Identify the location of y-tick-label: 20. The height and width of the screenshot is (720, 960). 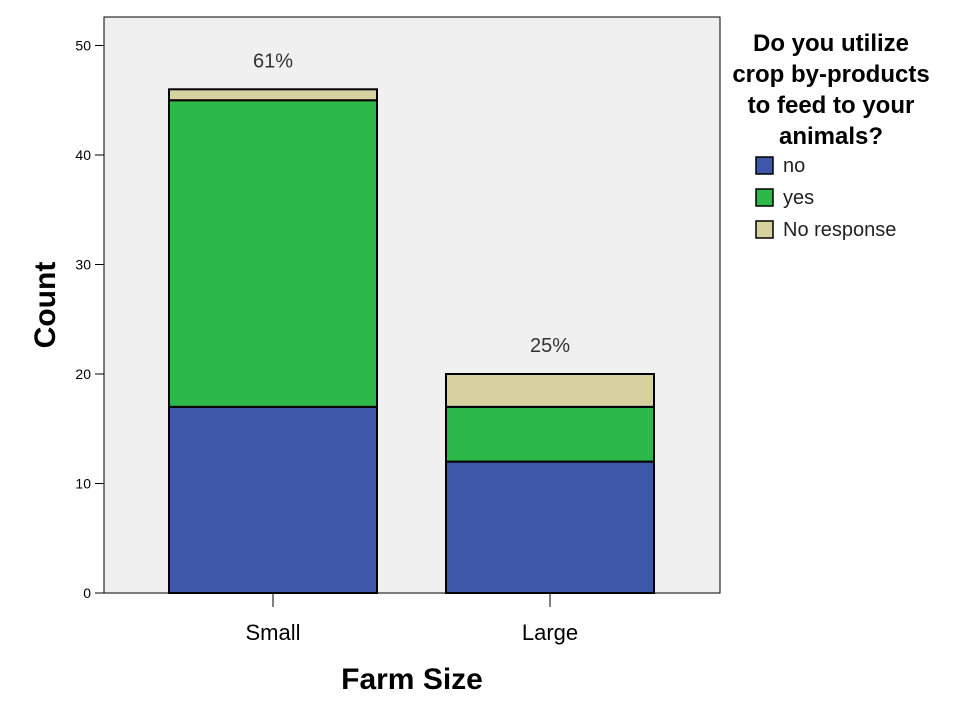
(83, 374).